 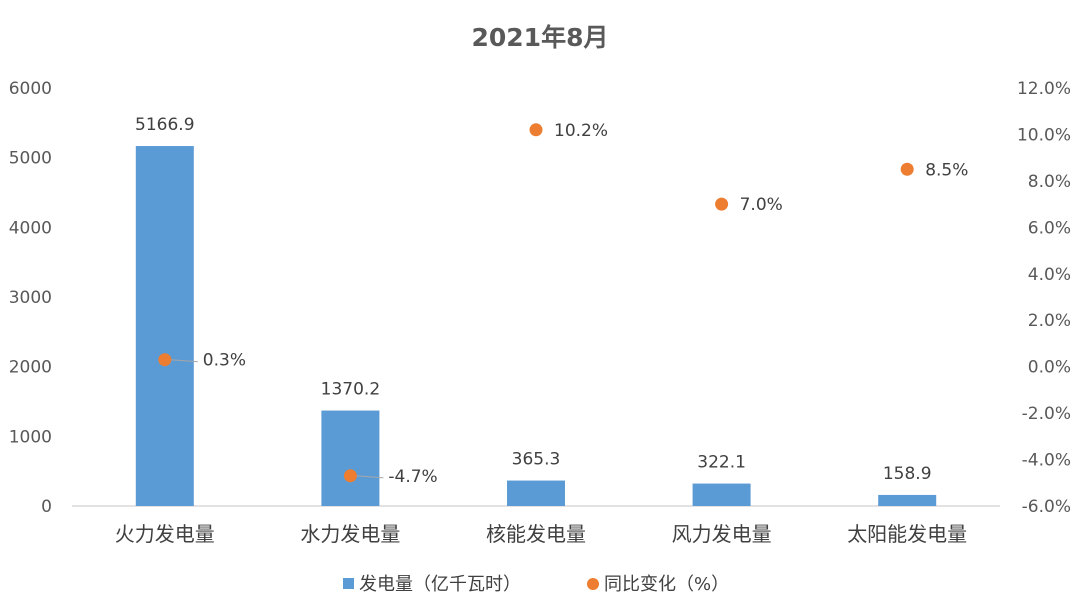 What do you see at coordinates (277, 419) in the screenshot?
I see `leader-lines` at bounding box center [277, 419].